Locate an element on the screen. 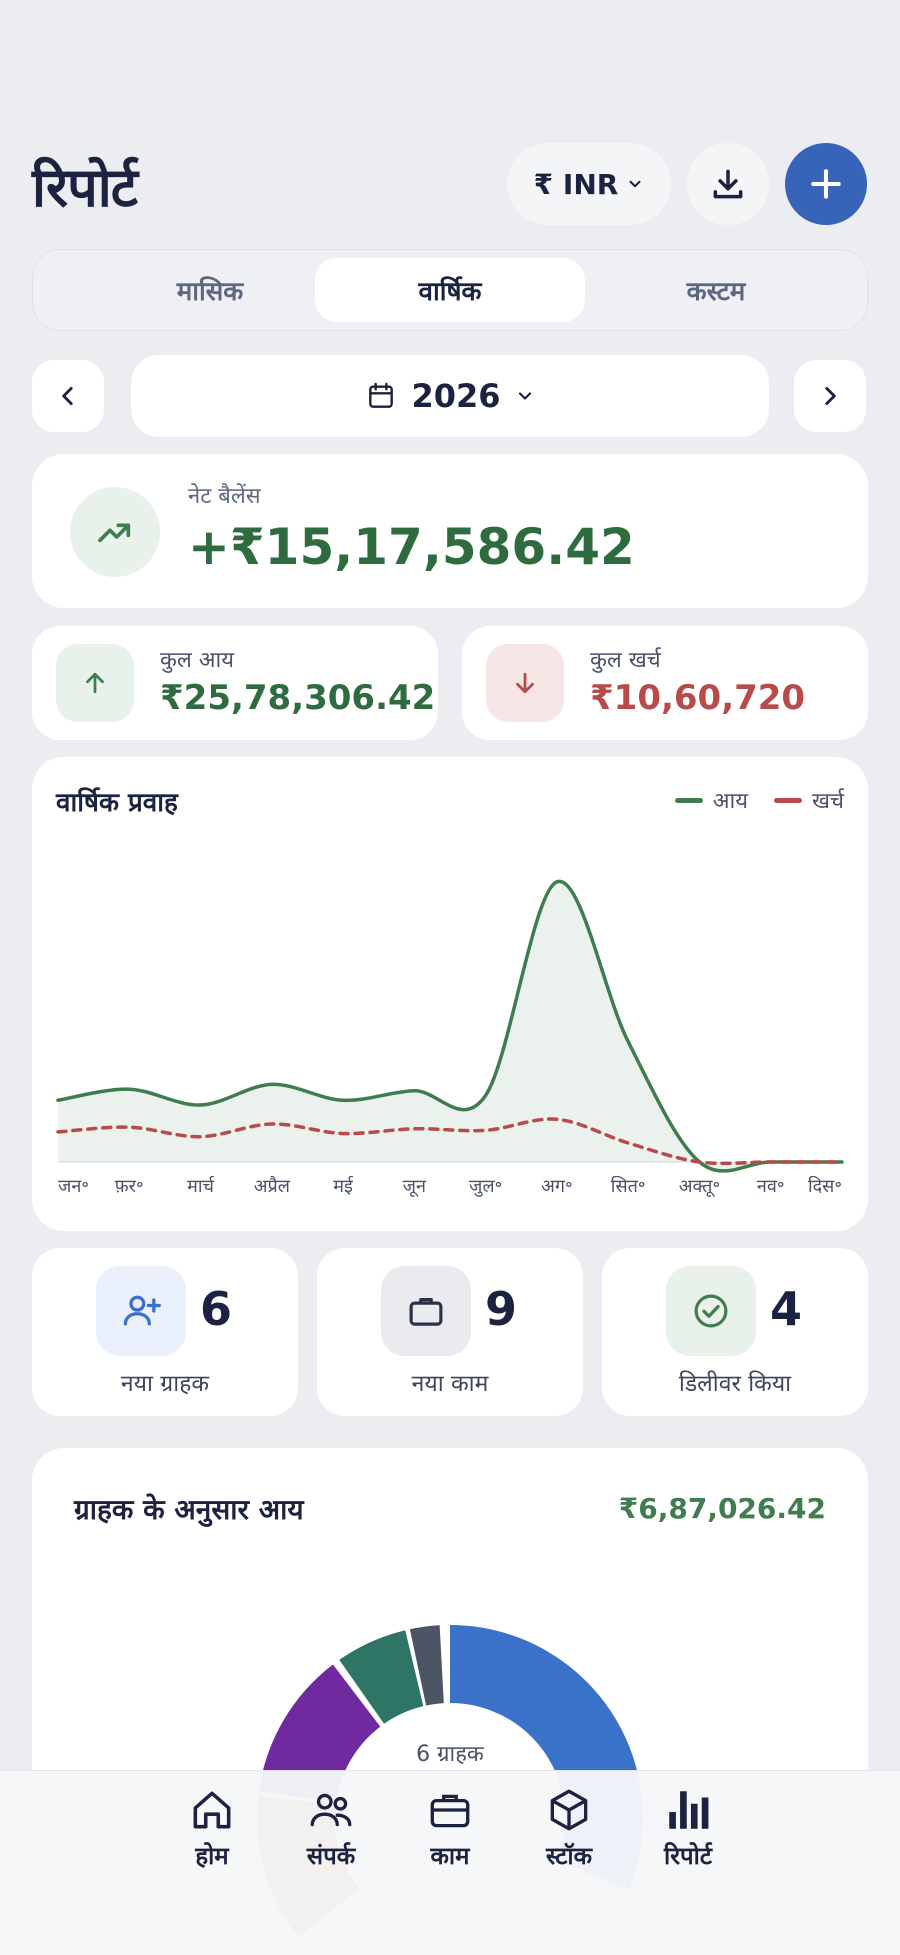 The image size is (900, 1955). tab-yearly: वार्षिक is located at coordinates (450, 290).